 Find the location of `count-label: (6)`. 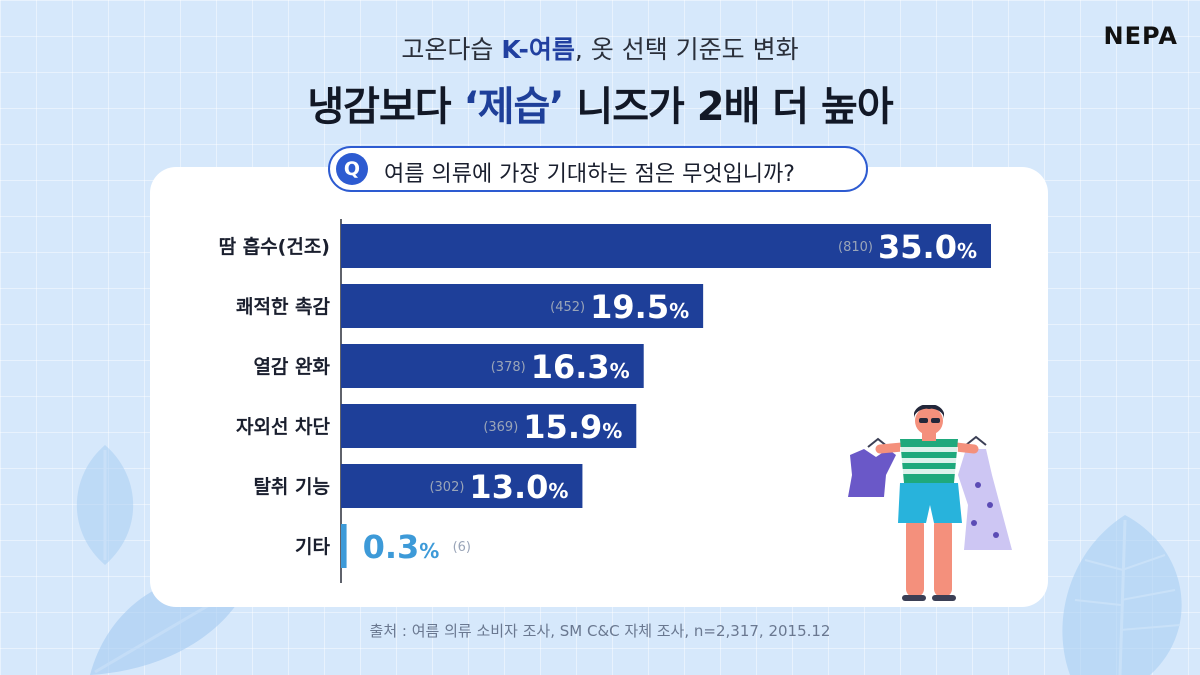

count-label: (6) is located at coordinates (462, 547).